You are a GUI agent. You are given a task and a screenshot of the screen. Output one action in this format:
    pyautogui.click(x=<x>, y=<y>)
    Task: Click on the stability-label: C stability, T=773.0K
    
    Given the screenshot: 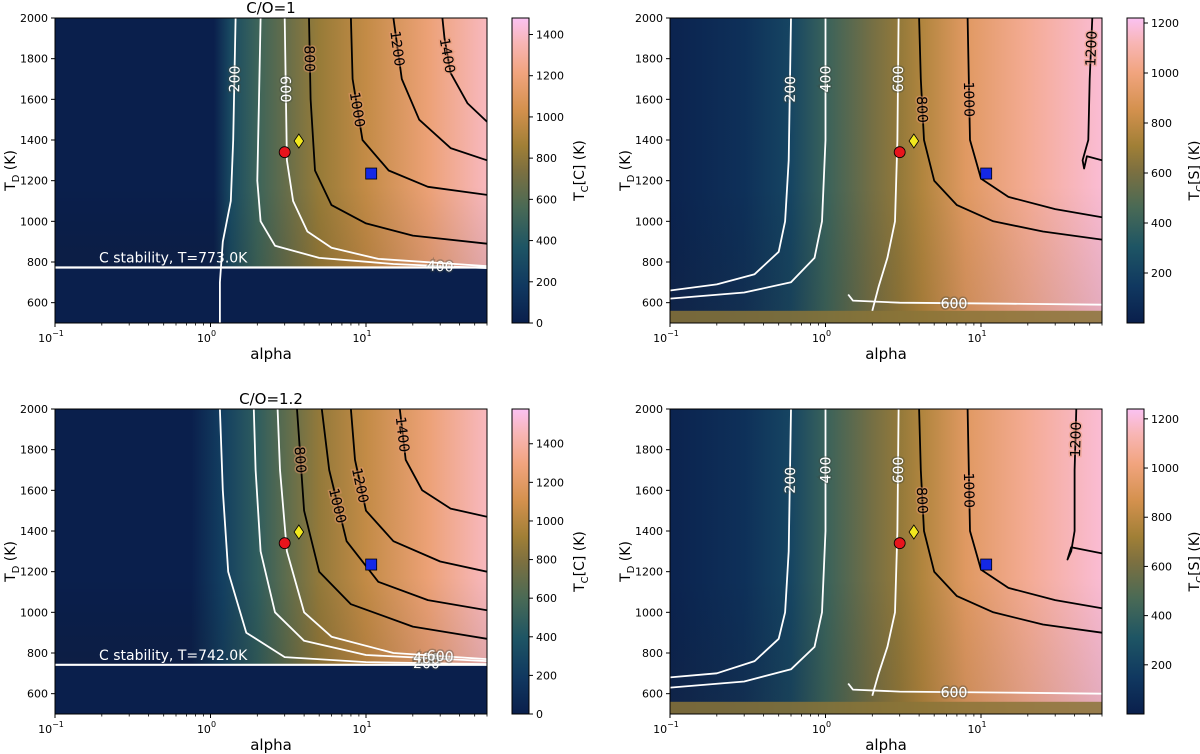 What is the action you would take?
    pyautogui.click(x=173, y=258)
    